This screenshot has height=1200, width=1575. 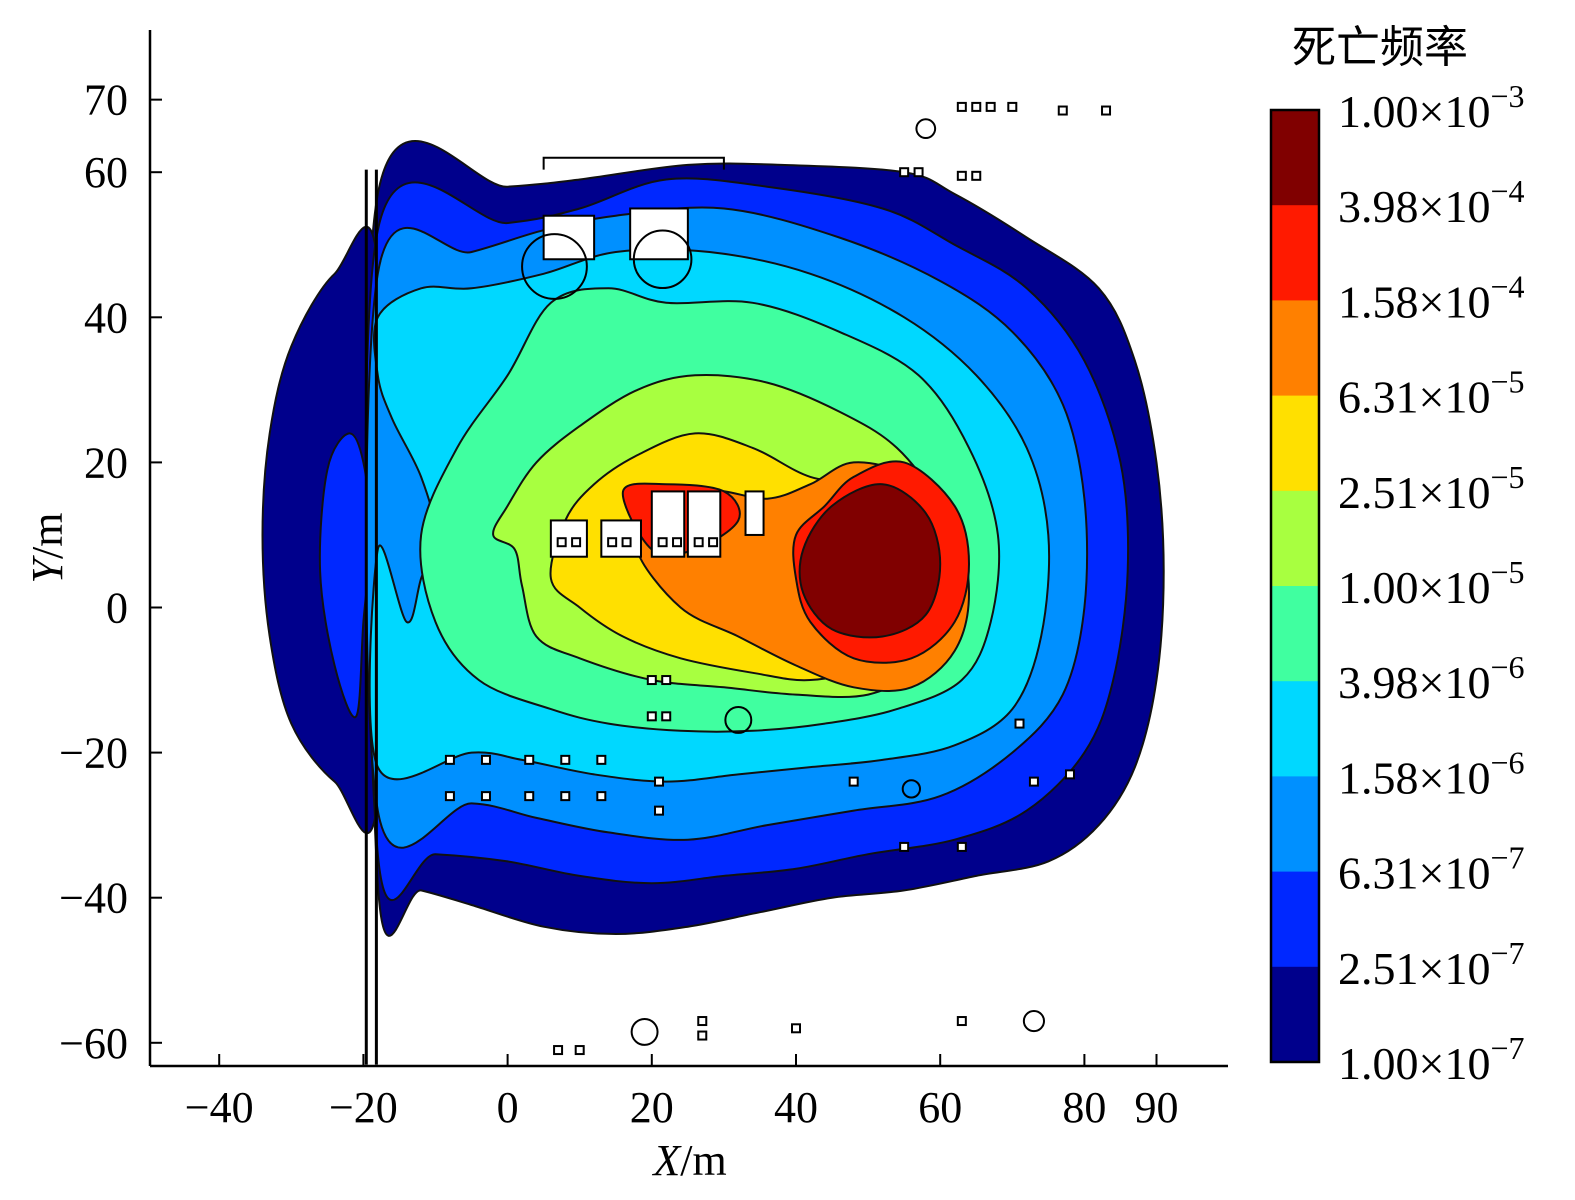 I want to click on svg-text: Y/m, so click(x=47, y=548).